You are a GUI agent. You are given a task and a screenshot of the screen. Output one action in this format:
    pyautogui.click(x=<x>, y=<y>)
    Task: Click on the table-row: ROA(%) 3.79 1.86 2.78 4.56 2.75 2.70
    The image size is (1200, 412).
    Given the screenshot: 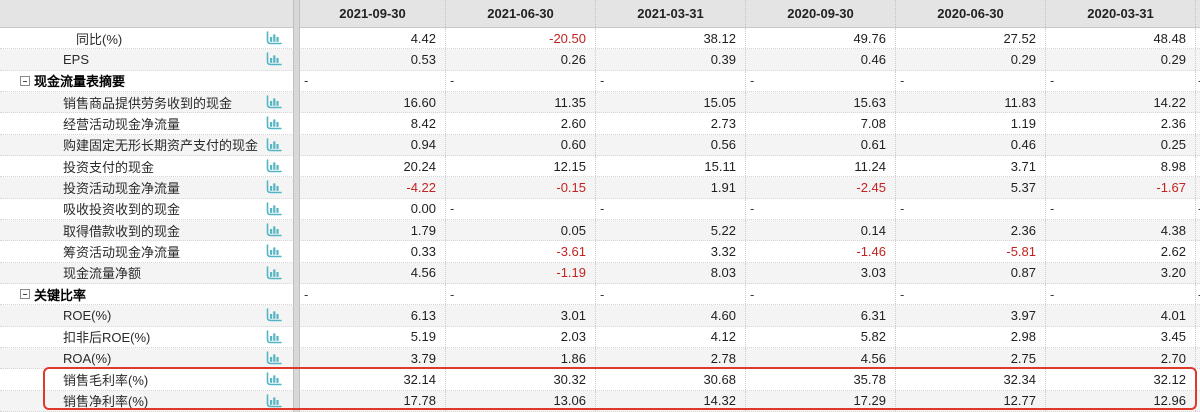 What is the action you would take?
    pyautogui.click(x=600, y=358)
    